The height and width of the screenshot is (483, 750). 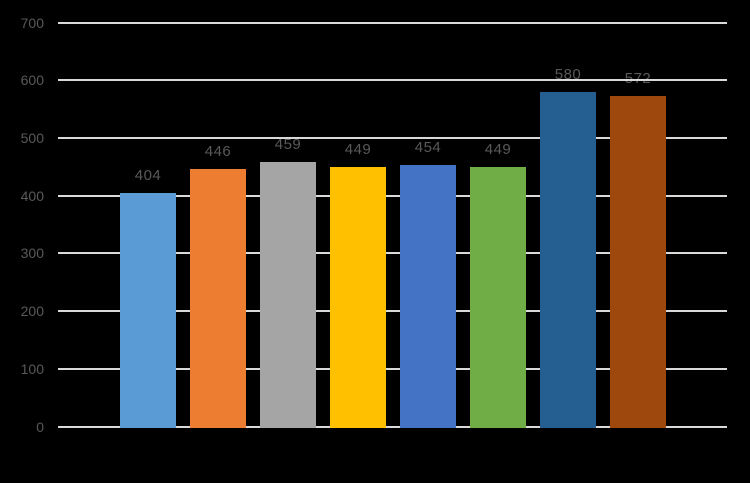 I want to click on data-label-8: 572, so click(x=638, y=79).